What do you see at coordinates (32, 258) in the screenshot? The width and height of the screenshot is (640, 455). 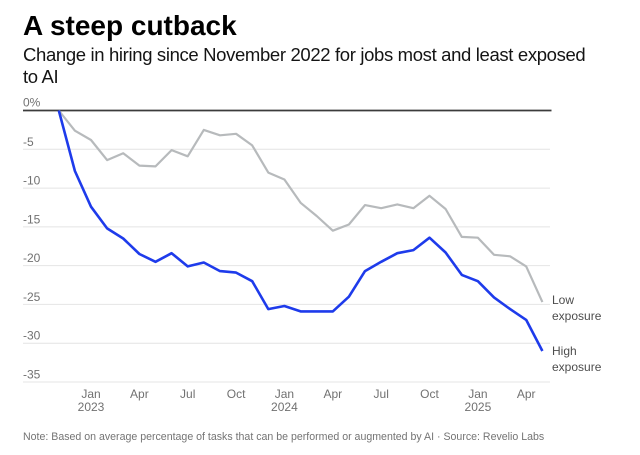 I see `svg-text: -20` at bounding box center [32, 258].